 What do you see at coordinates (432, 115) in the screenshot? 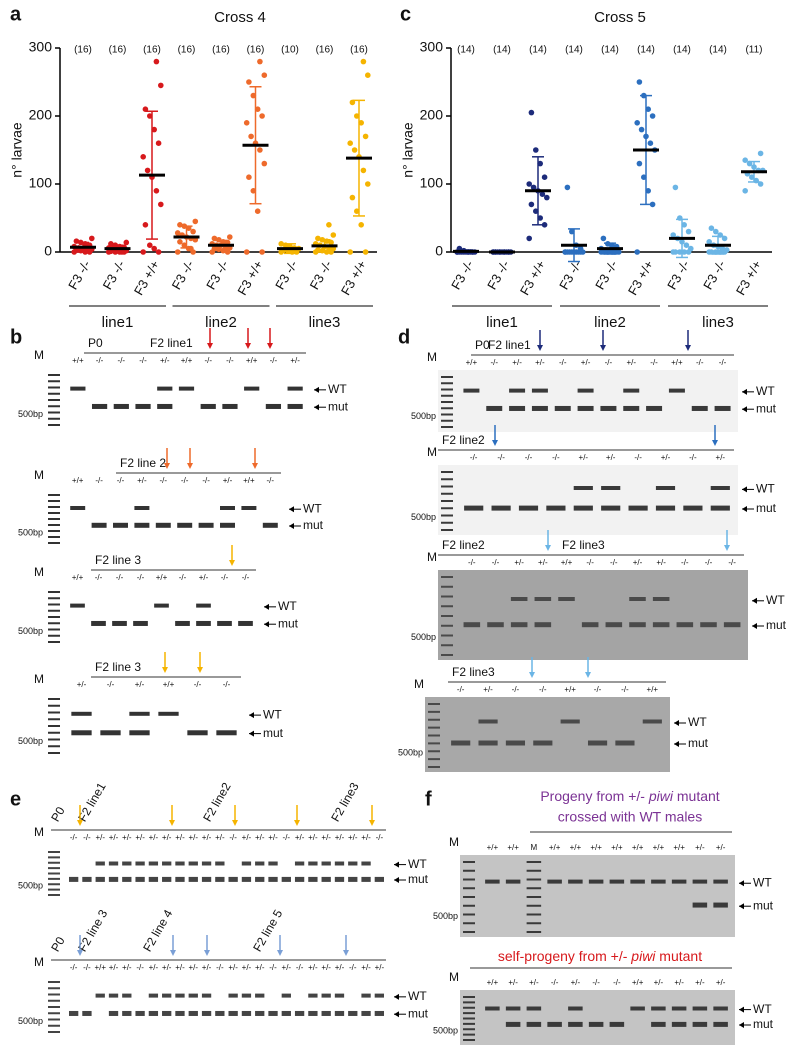
I see `y-tick-label: 200` at bounding box center [432, 115].